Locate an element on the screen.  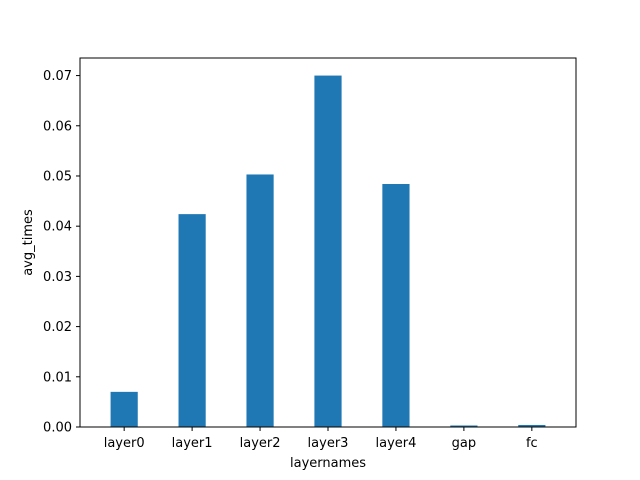
y-tick-label: 0.07 is located at coordinates (57, 76).